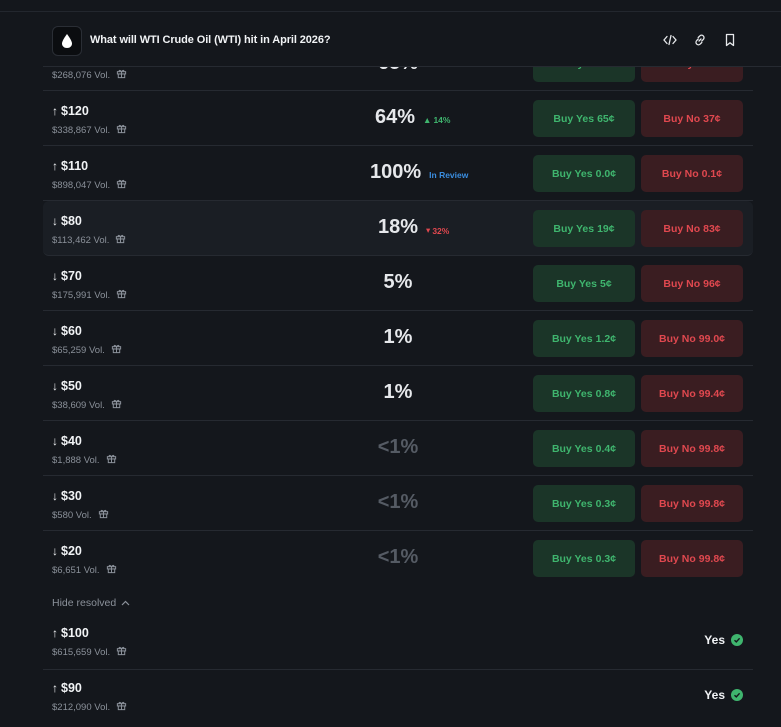  Describe the element at coordinates (584, 118) in the screenshot. I see `buy-yes-button: Buy Yes 65¢` at that location.